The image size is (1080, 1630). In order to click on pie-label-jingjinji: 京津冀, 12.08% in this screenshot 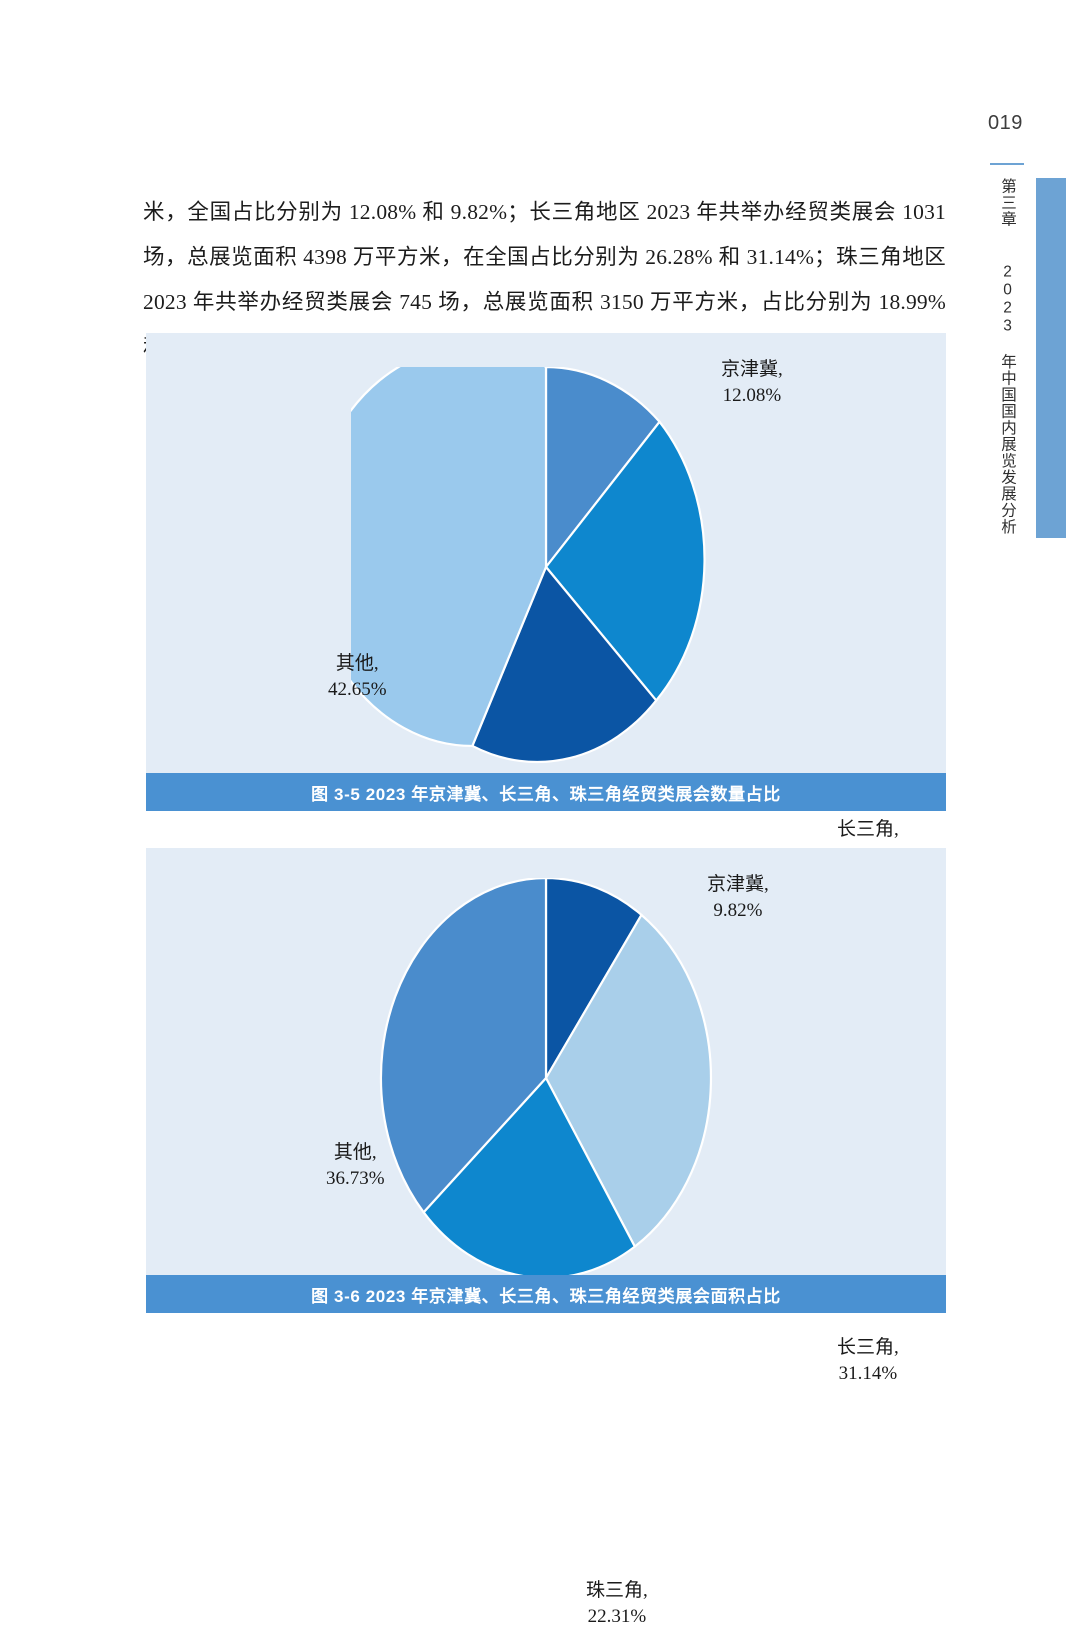, I will do `click(752, 383)`.